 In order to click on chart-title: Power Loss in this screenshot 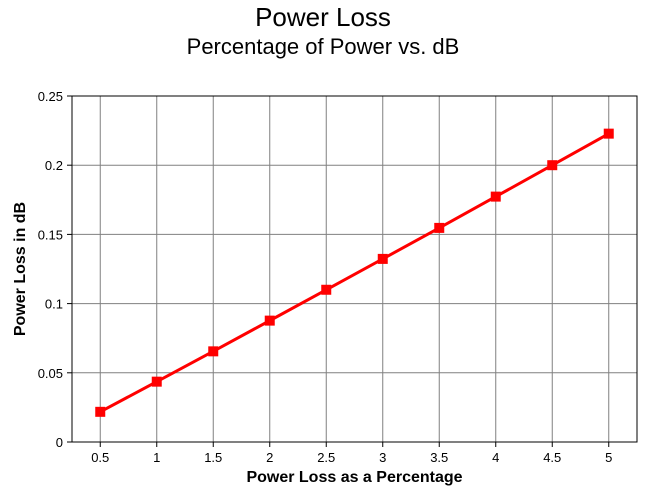, I will do `click(323, 17)`.